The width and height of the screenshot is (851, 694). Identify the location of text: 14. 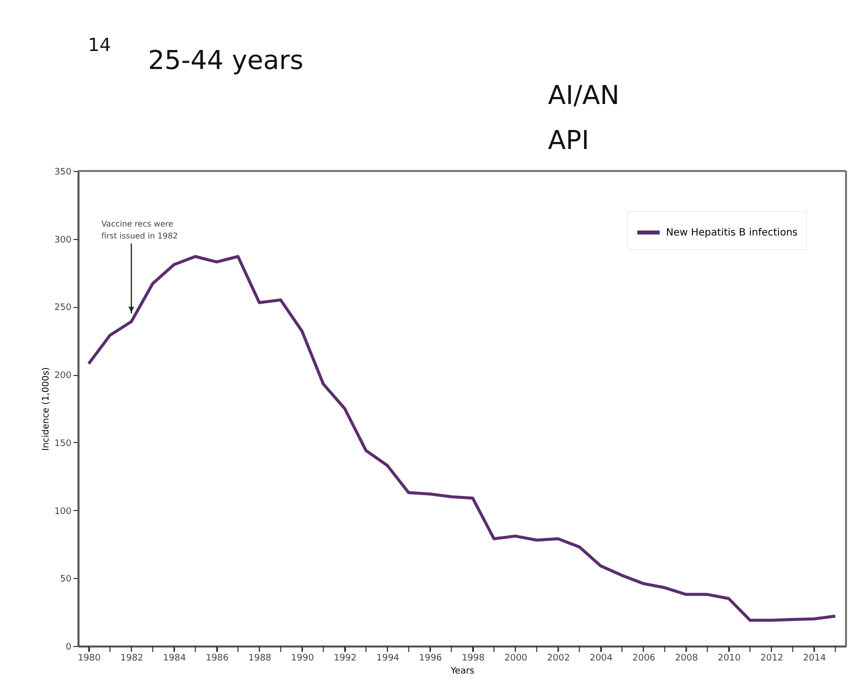
(99, 45).